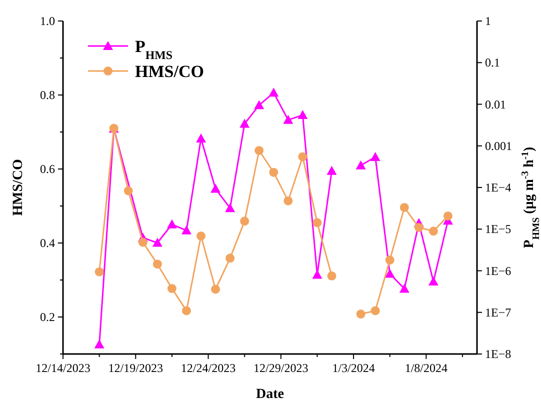 This screenshot has width=541, height=403. I want to click on legend-label: P$_{HMS}$, so click(154, 49).